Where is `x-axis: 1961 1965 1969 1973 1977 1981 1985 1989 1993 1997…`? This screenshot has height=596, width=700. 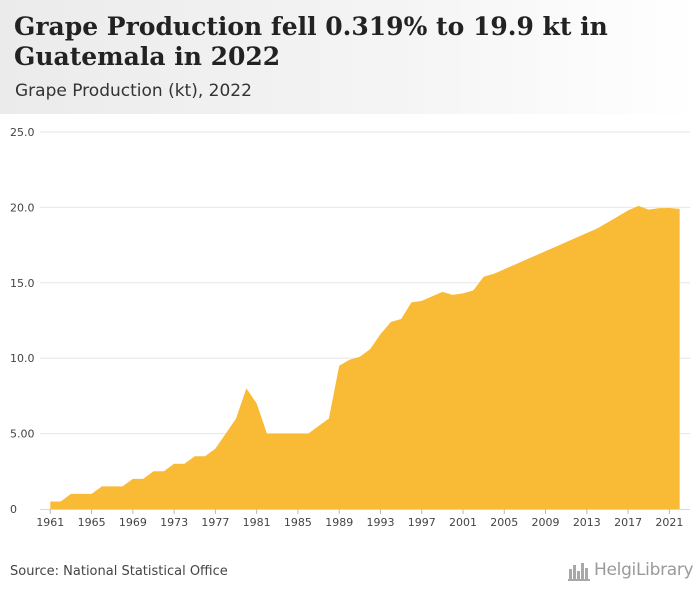
x-axis: 1961 1965 1969 1973 1977 1981 1985 1989 1993 1997… is located at coordinates (363, 519).